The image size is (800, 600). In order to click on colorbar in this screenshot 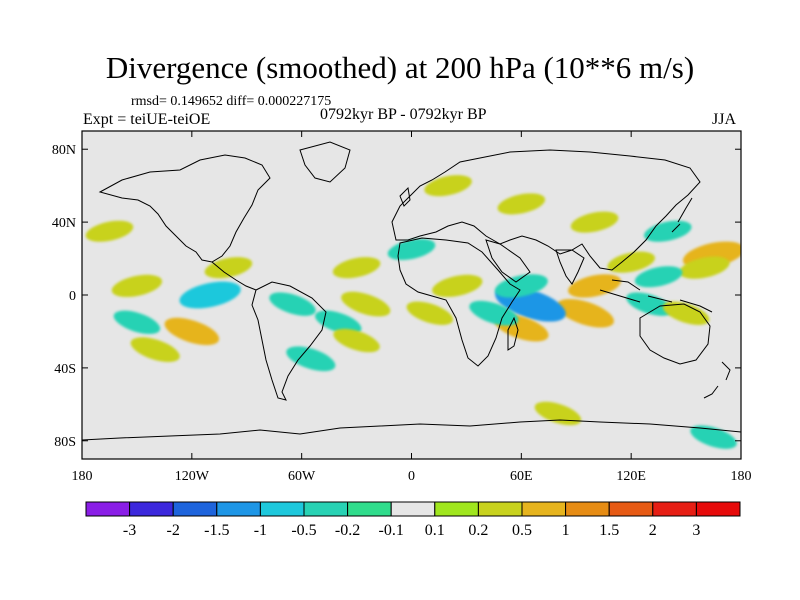, I will do `click(413, 509)`.